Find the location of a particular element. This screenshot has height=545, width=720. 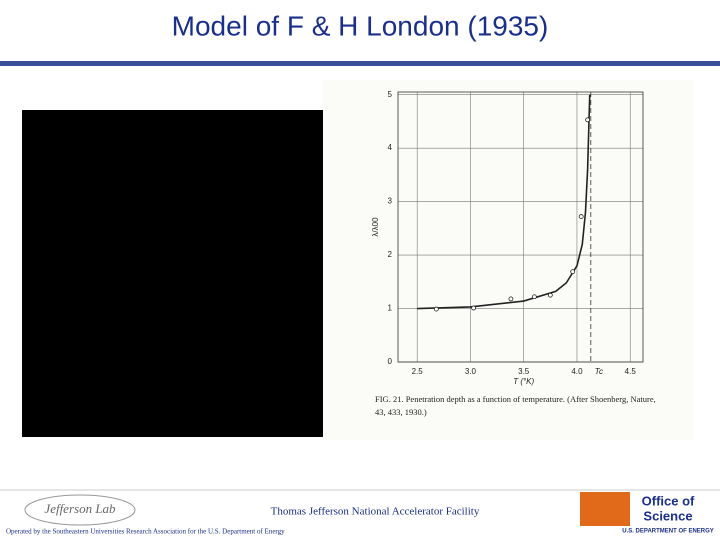

y-axis-label: λ/λ00 is located at coordinates (375, 227).